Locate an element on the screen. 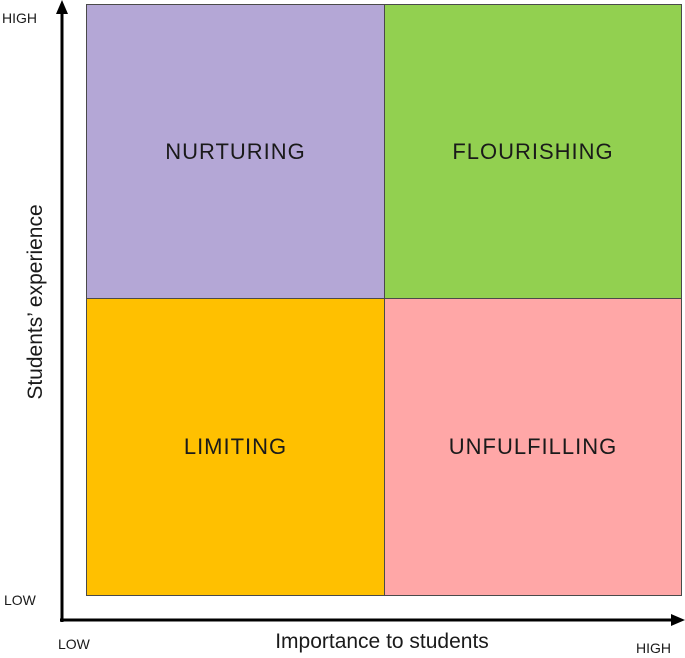 The height and width of the screenshot is (658, 685). quadrant-label-unfulfilling: UNFULFILLING is located at coordinates (533, 446).